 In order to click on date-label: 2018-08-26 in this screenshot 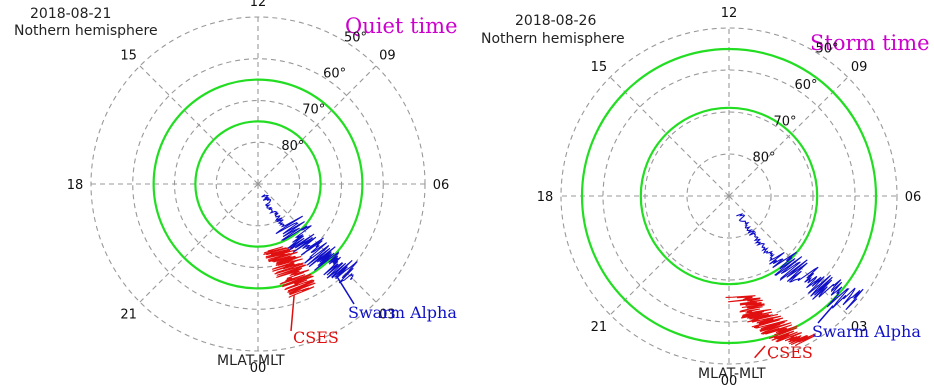, I will do `click(556, 21)`.